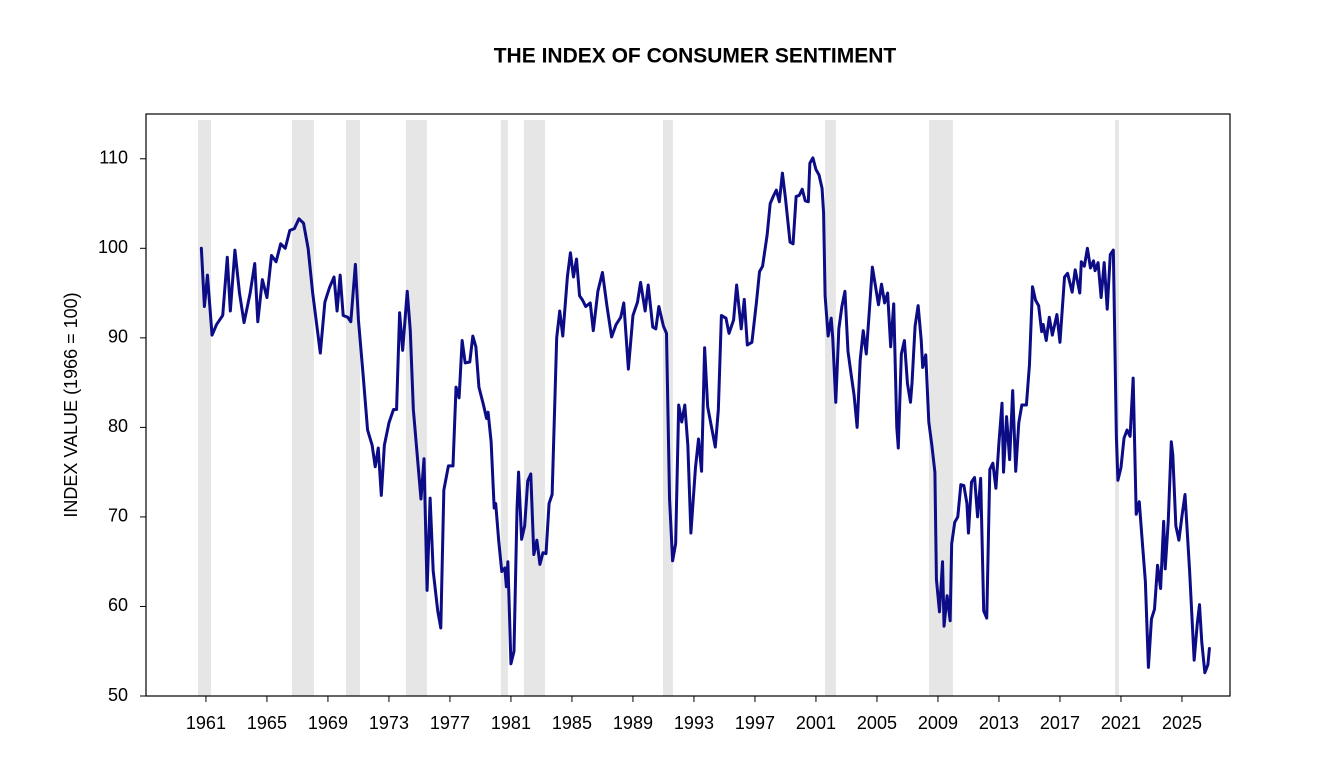 This screenshot has width=1336, height=771. Describe the element at coordinates (938, 723) in the screenshot. I see `x-tick-label: 2009` at that location.